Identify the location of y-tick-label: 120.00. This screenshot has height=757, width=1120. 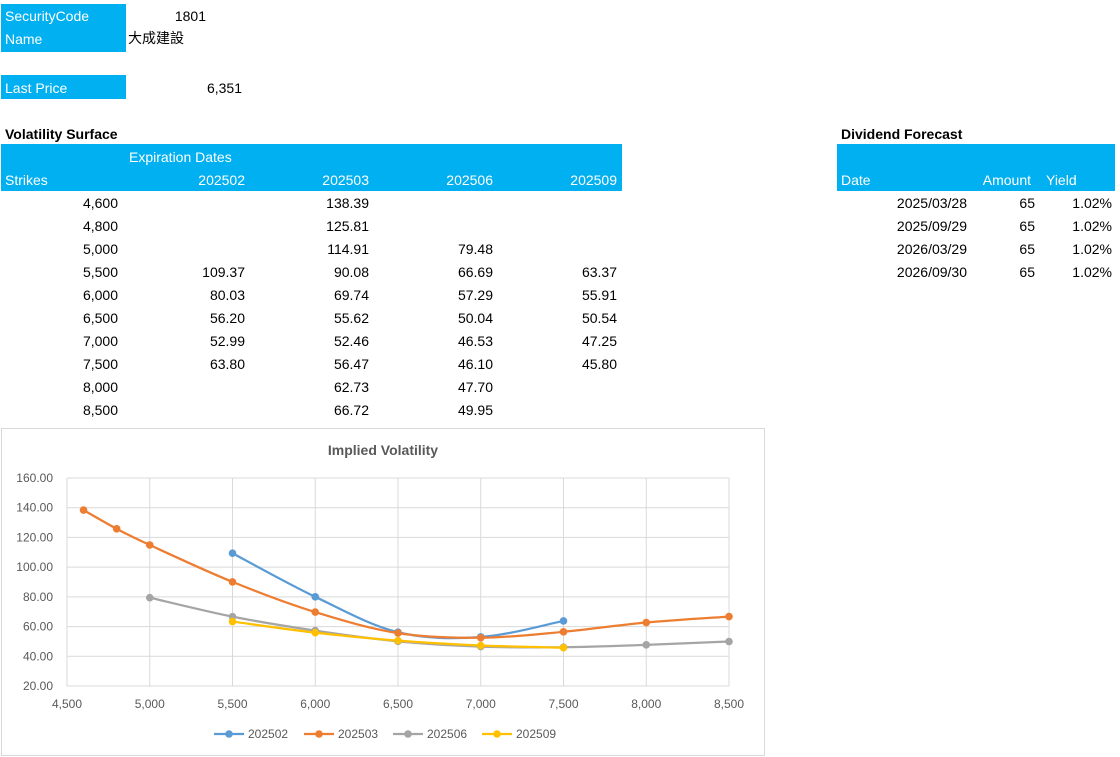
(34, 537).